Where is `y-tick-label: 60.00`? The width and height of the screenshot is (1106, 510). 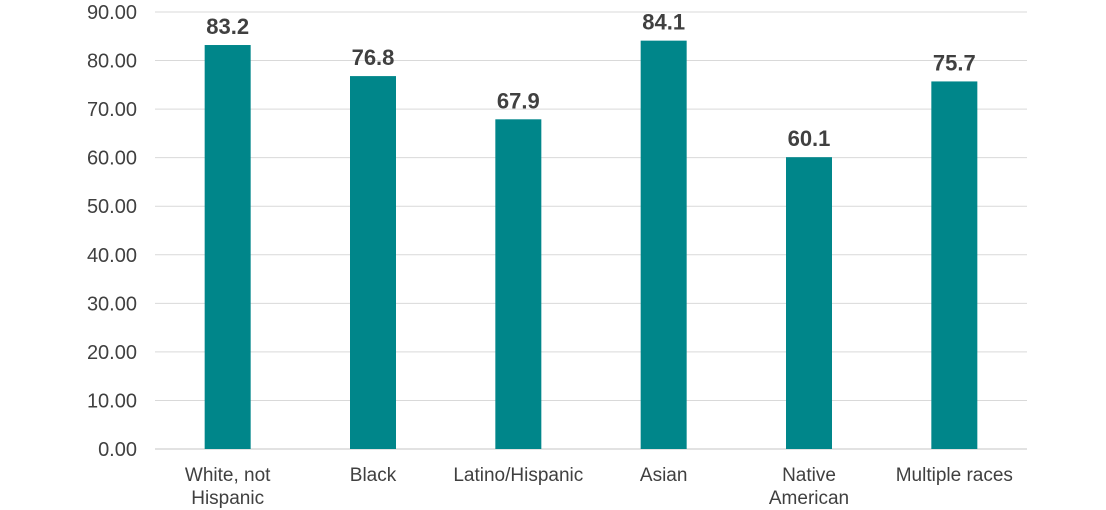
y-tick-label: 60.00 is located at coordinates (112, 159).